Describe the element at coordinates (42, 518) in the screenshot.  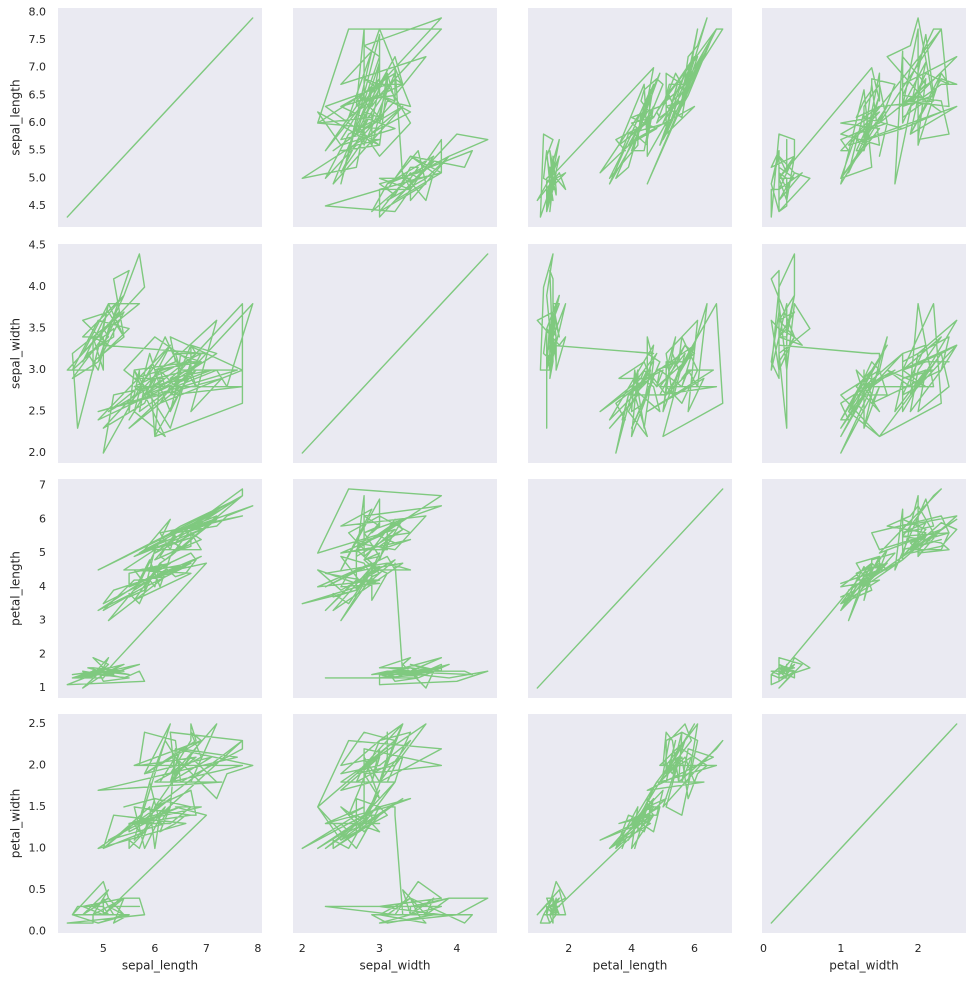
I see `y-tick-label: 6` at that location.